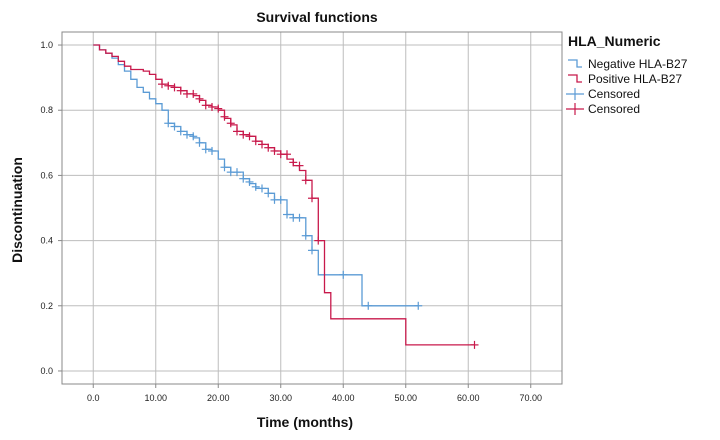 The image size is (720, 440). Describe the element at coordinates (280, 398) in the screenshot. I see `x-tick-label: 30.00` at that location.